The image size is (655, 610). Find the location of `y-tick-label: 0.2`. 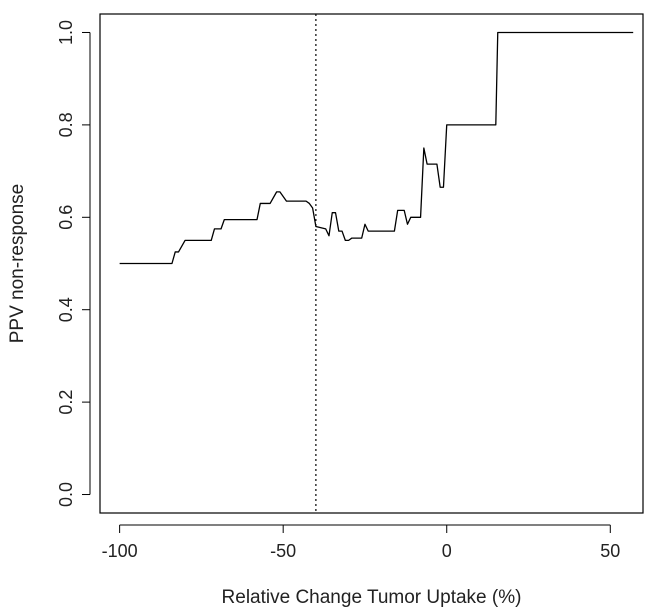

y-tick-label: 0.2 is located at coordinates (66, 402).